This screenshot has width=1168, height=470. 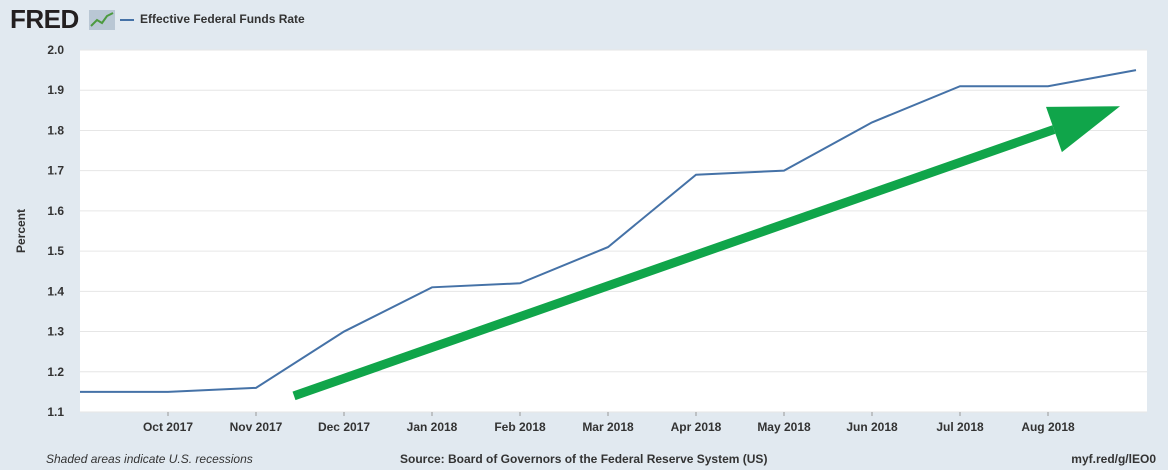 What do you see at coordinates (55, 171) in the screenshot?
I see `y-tick-label: 1.7` at bounding box center [55, 171].